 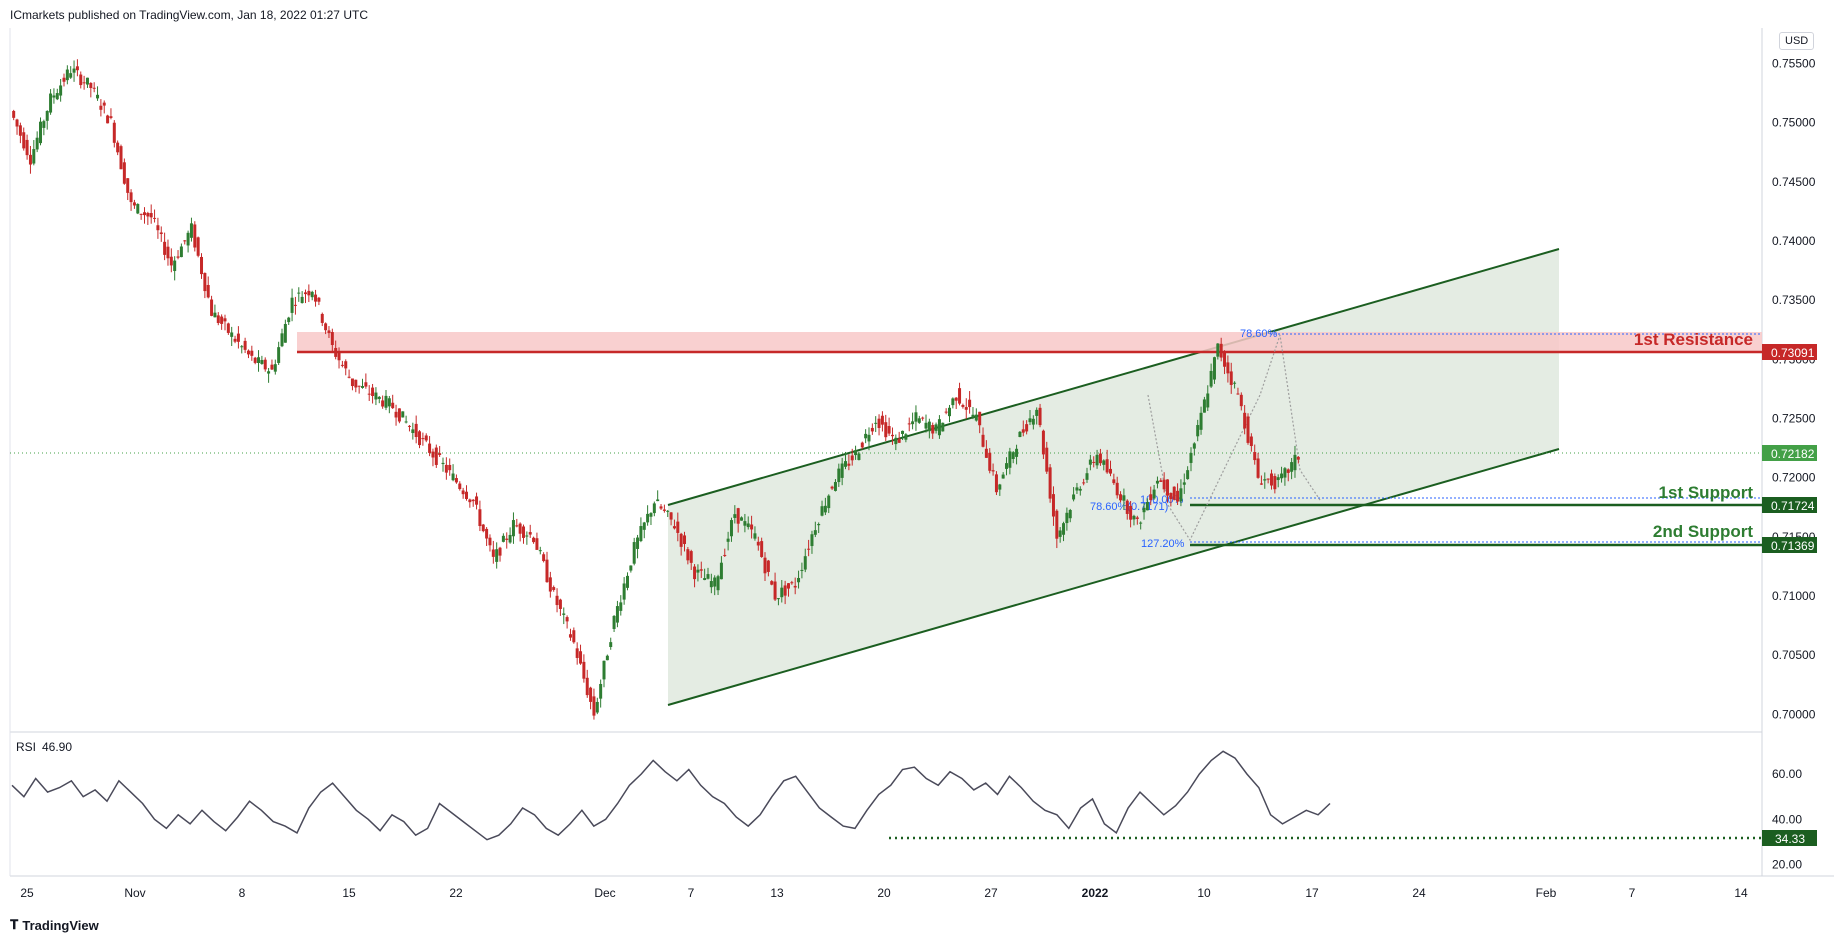 I want to click on time-tick-label: 14, so click(x=1741, y=893).